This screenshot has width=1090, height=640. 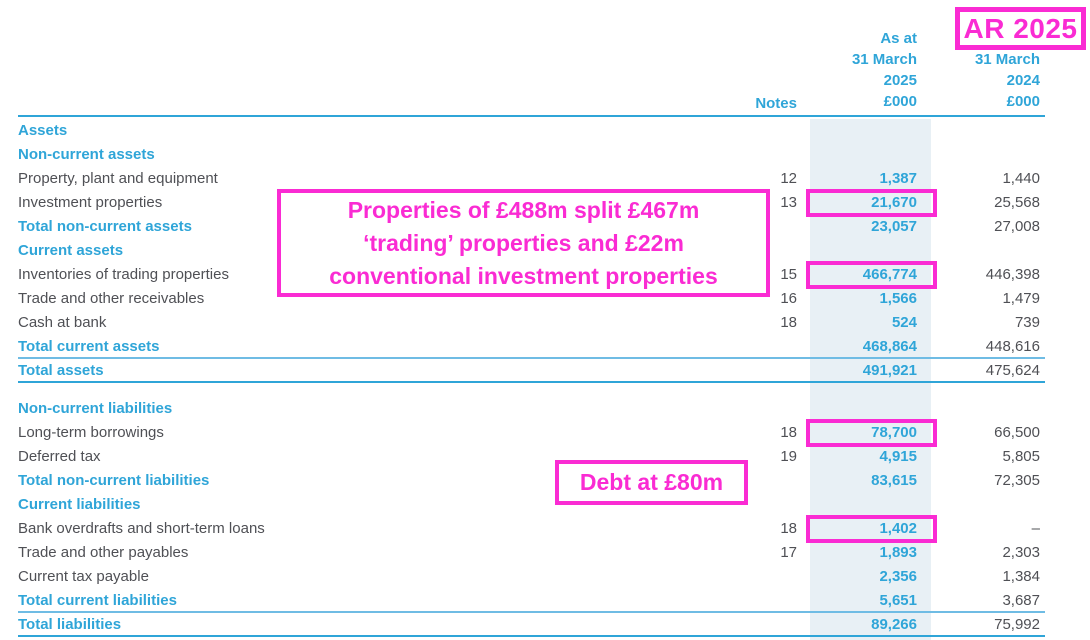 I want to click on table-row: Assets, so click(x=531, y=131).